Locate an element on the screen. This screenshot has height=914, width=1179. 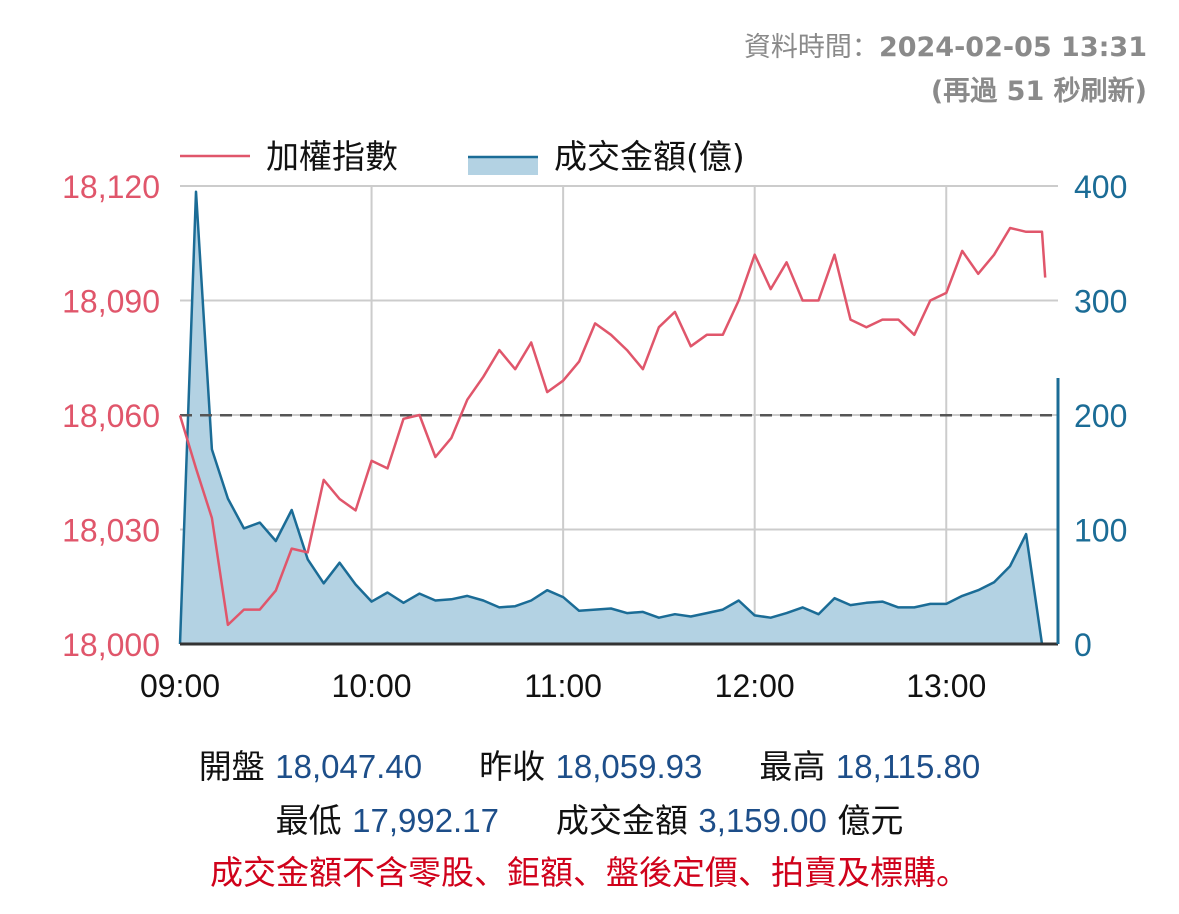
data-time-value: 2024-02-05 13:31 is located at coordinates (1012, 47).